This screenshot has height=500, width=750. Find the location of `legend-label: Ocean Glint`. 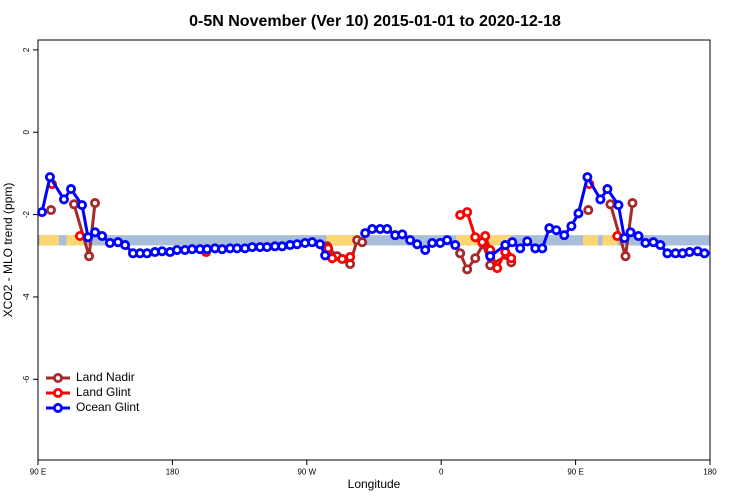

legend-label: Ocean Glint is located at coordinates (108, 407).